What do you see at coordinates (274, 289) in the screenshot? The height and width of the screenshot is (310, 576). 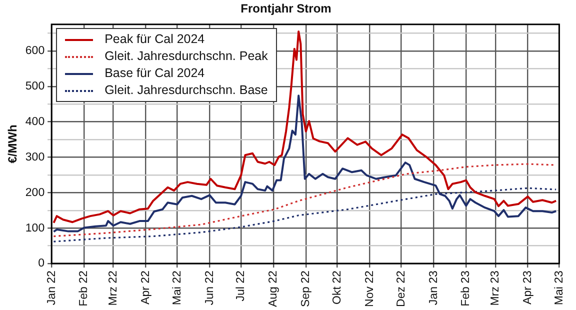 I see `x-tick-label: Aug 22` at bounding box center [274, 289].